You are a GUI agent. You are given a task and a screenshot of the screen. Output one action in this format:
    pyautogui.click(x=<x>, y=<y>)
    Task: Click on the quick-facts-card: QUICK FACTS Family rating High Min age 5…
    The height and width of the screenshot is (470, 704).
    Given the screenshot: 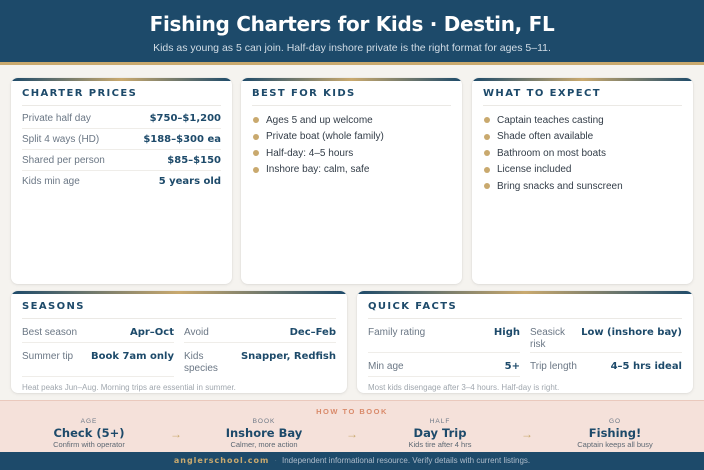 What is the action you would take?
    pyautogui.click(x=525, y=342)
    